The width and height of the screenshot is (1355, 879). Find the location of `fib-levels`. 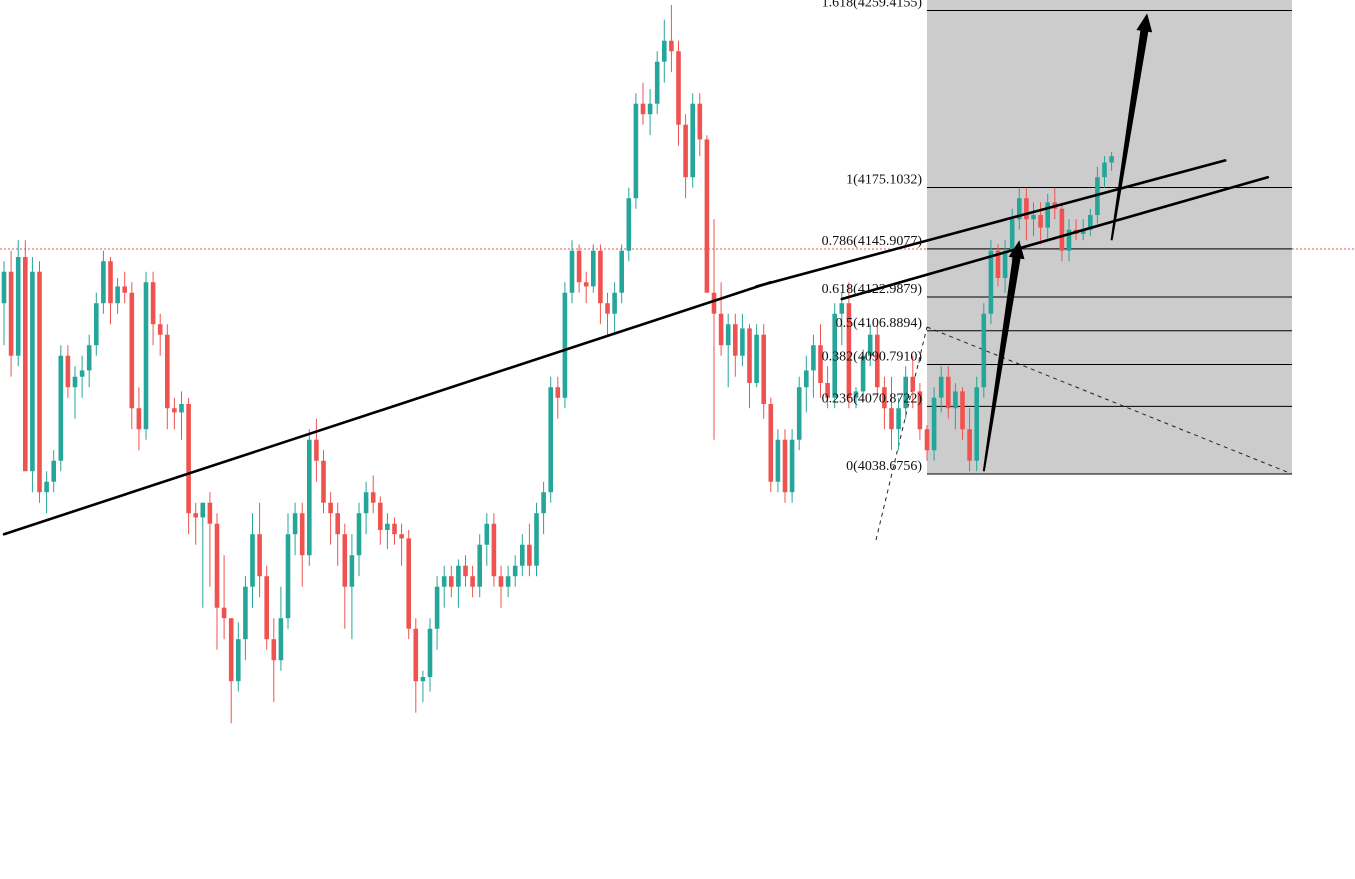

fib-levels is located at coordinates (1109, 242).